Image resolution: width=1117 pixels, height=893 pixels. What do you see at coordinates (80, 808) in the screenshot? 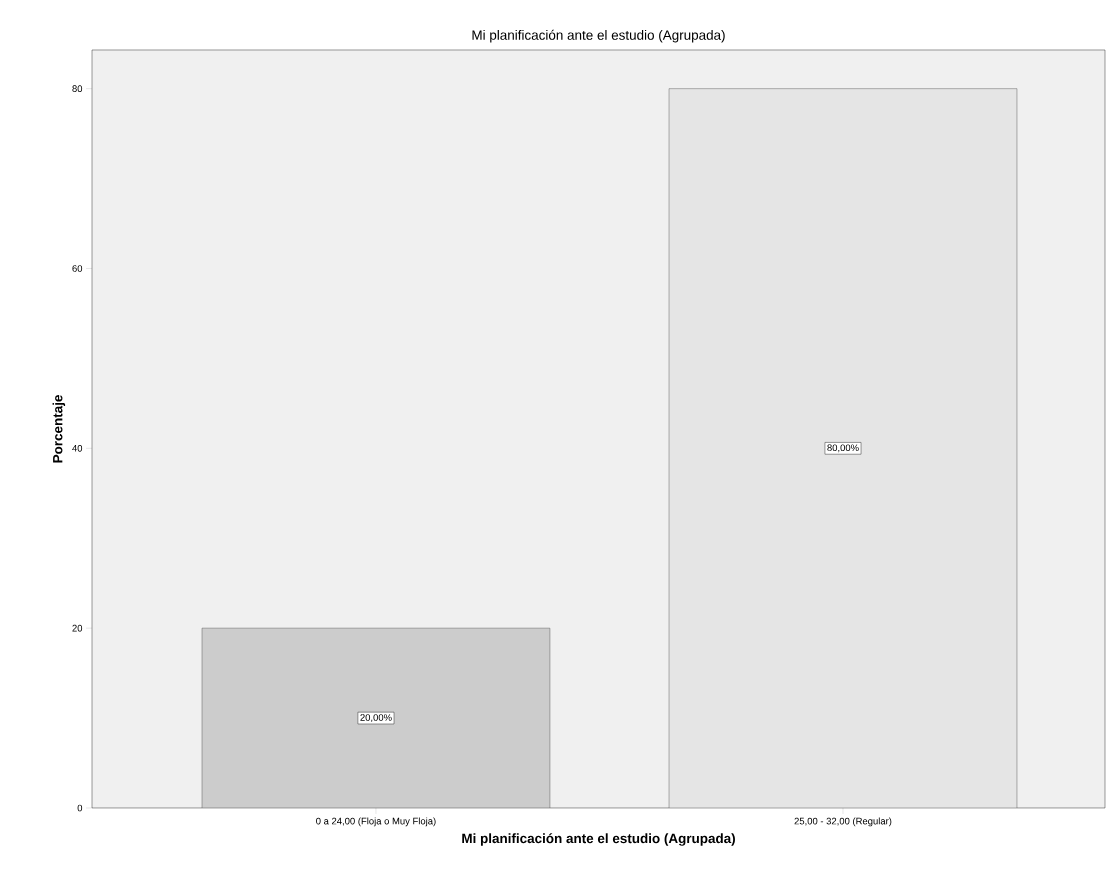
I see `y-tick-label: 0` at bounding box center [80, 808].